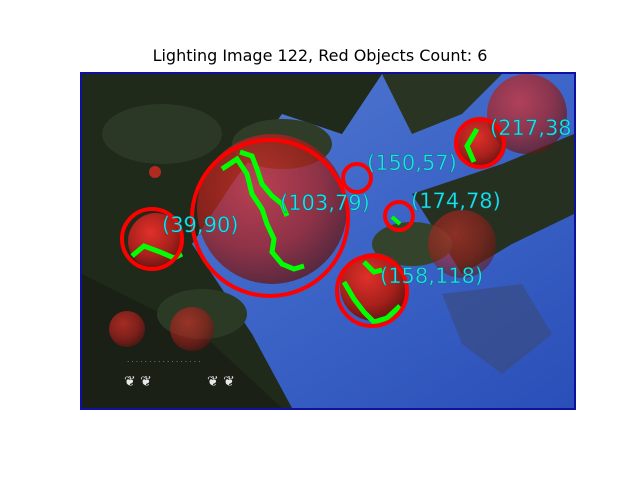  I want to click on detection-label: (217,38, so click(531, 128).